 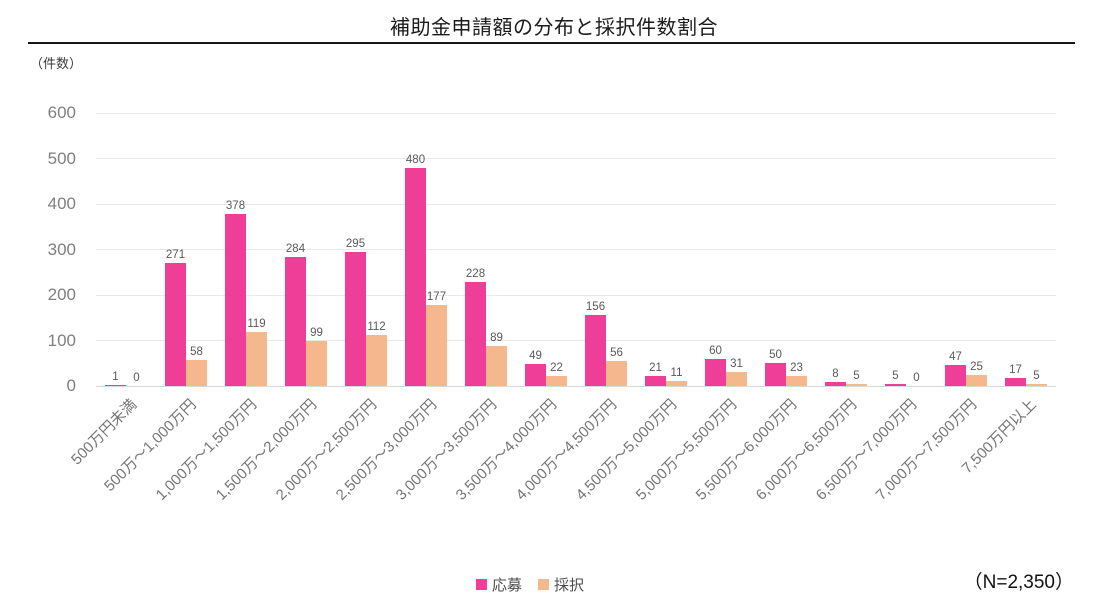 What do you see at coordinates (61, 294) in the screenshot?
I see `y-axis-tick-label: 200` at bounding box center [61, 294].